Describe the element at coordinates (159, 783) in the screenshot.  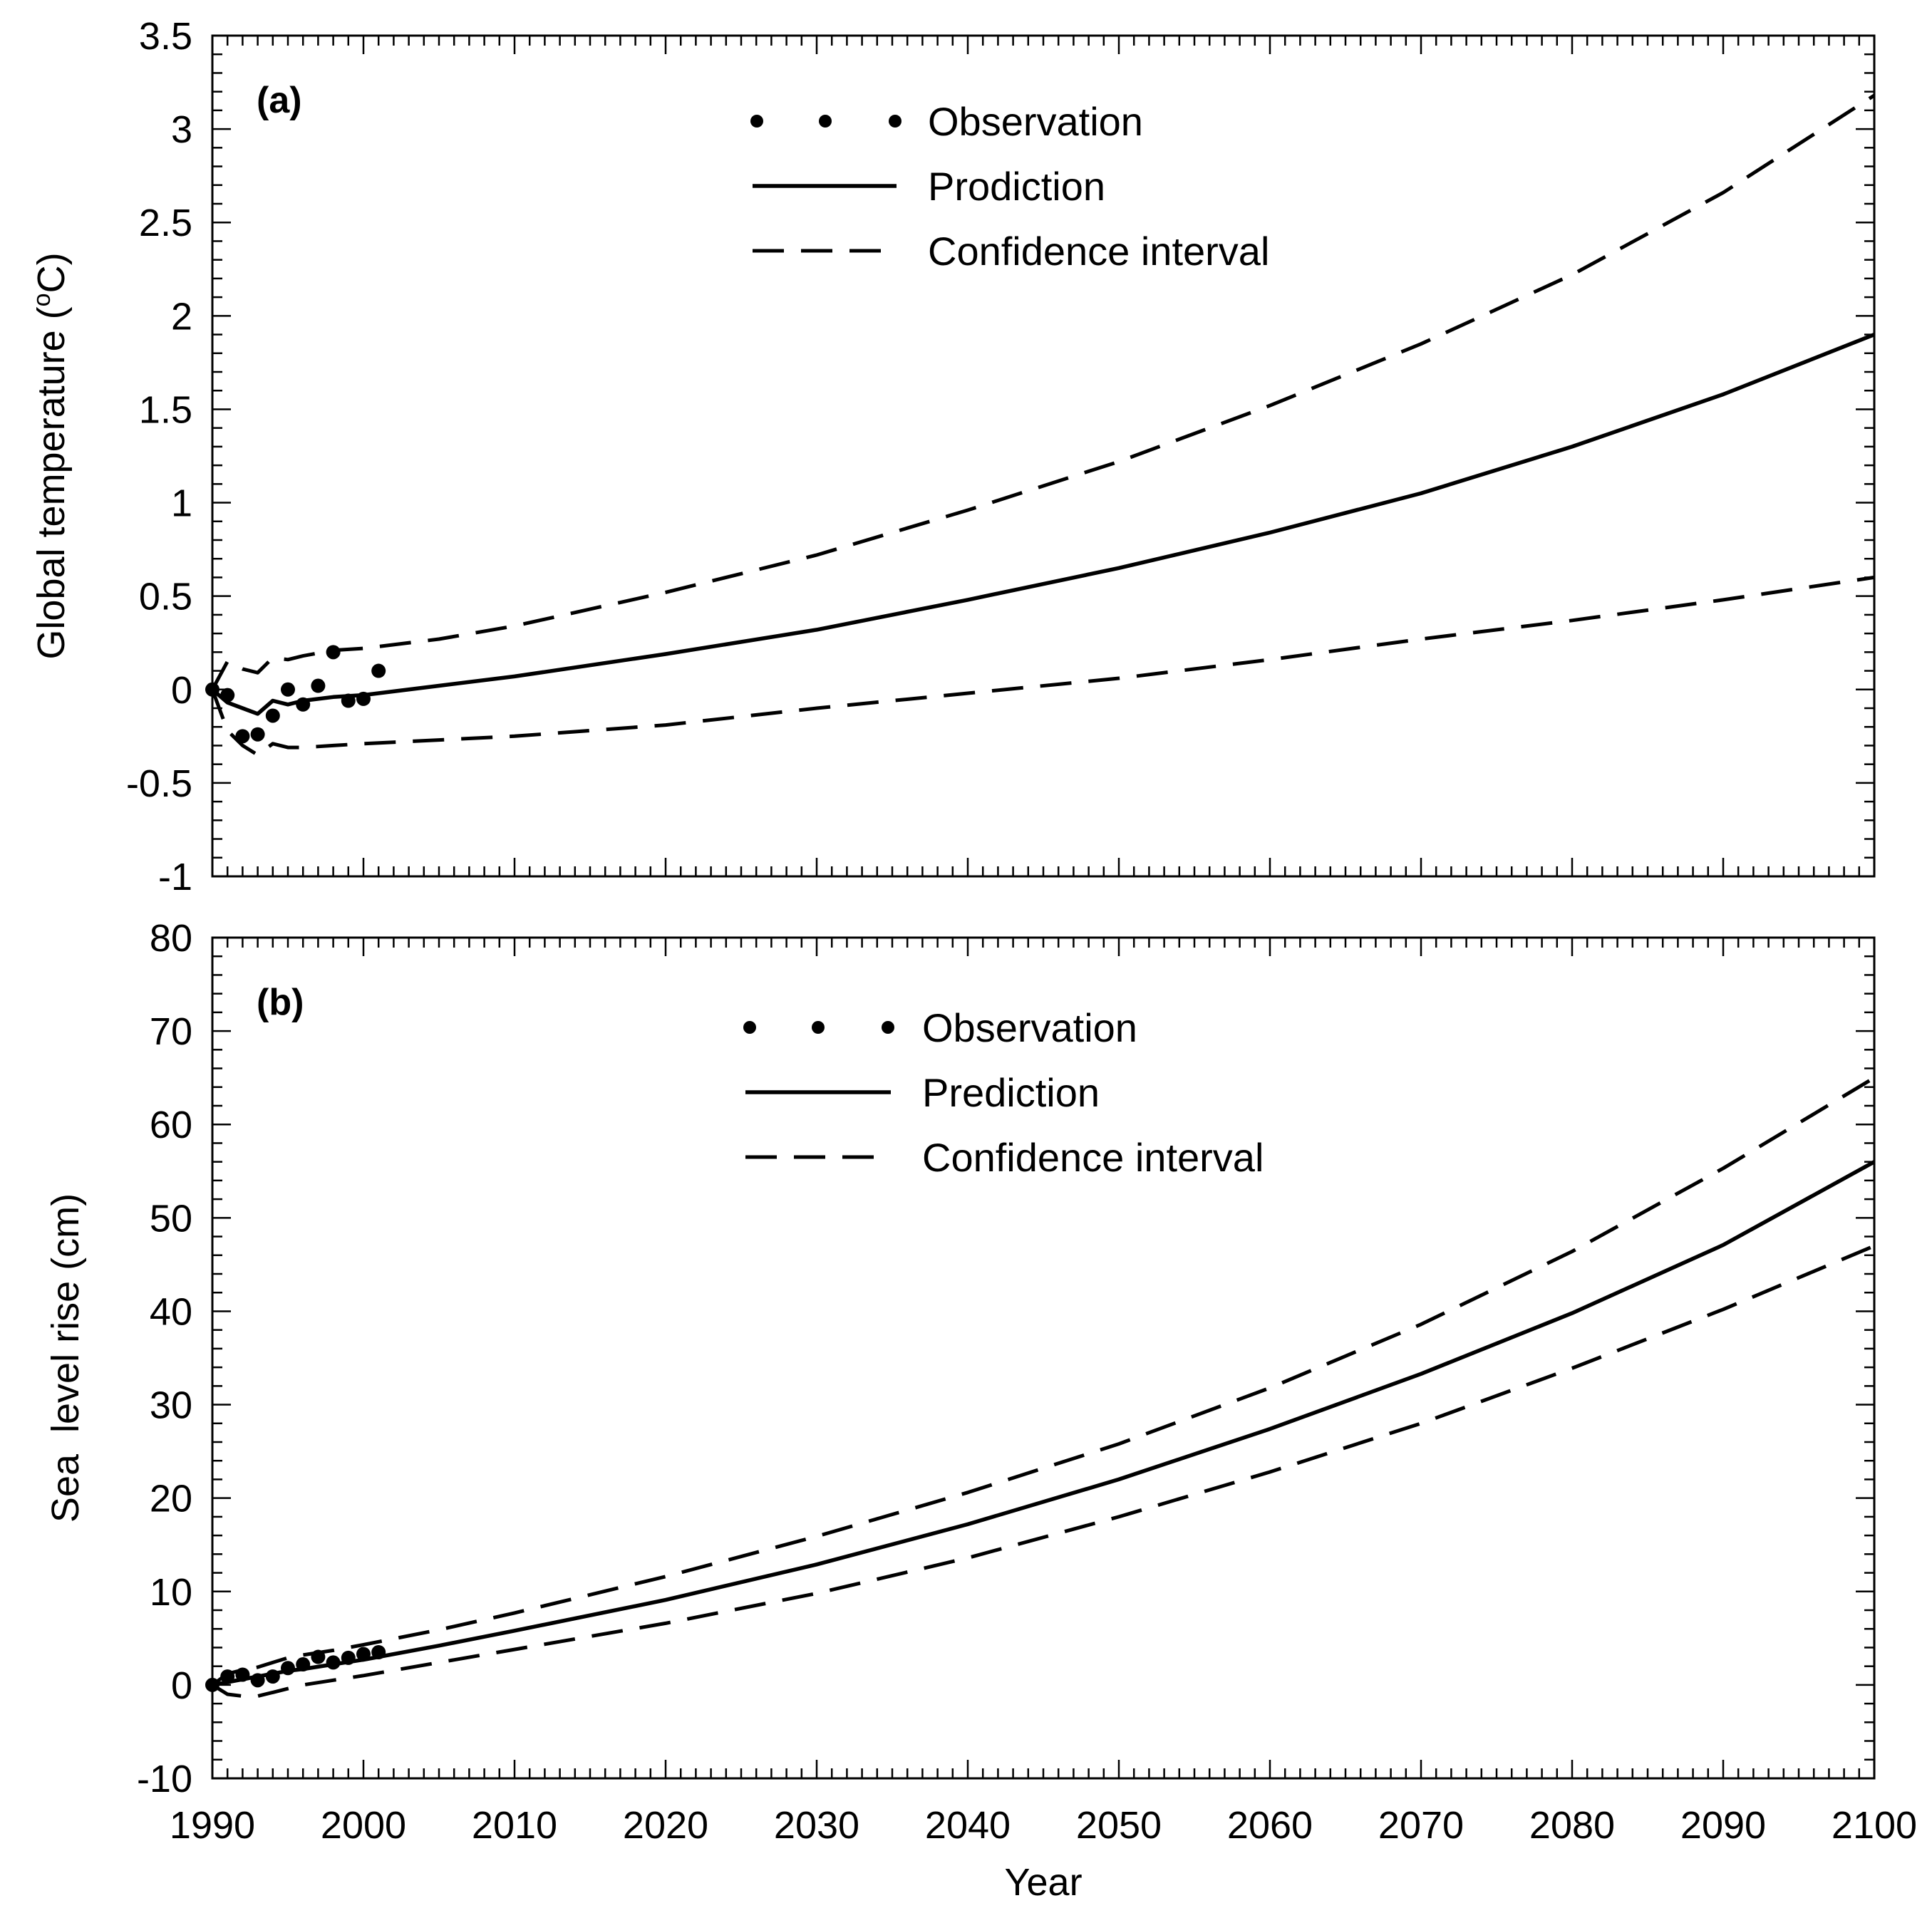
I see `y-tick-label: -0.5` at that location.